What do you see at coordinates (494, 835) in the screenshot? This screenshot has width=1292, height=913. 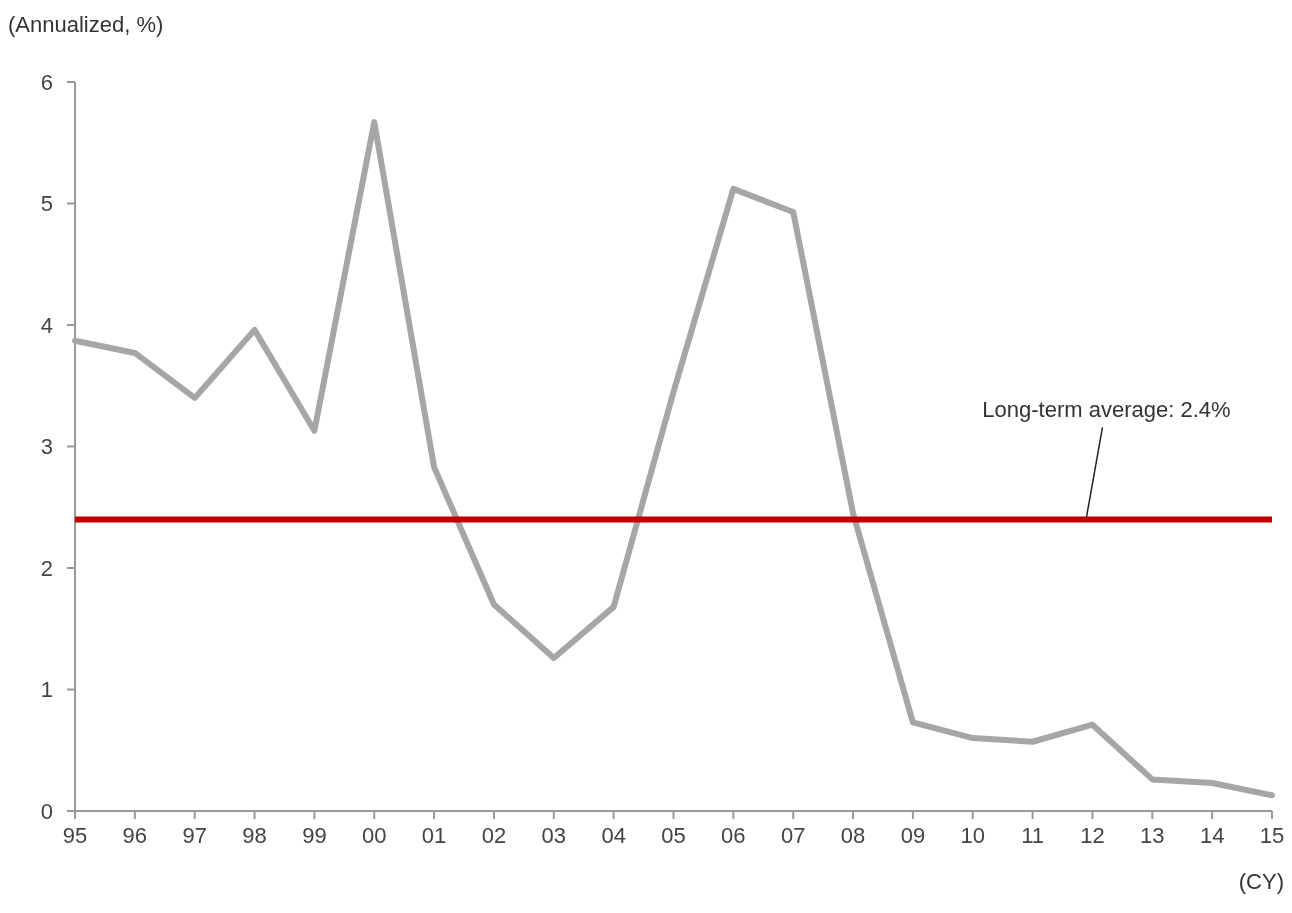 I see `x-tick-label: 02` at bounding box center [494, 835].